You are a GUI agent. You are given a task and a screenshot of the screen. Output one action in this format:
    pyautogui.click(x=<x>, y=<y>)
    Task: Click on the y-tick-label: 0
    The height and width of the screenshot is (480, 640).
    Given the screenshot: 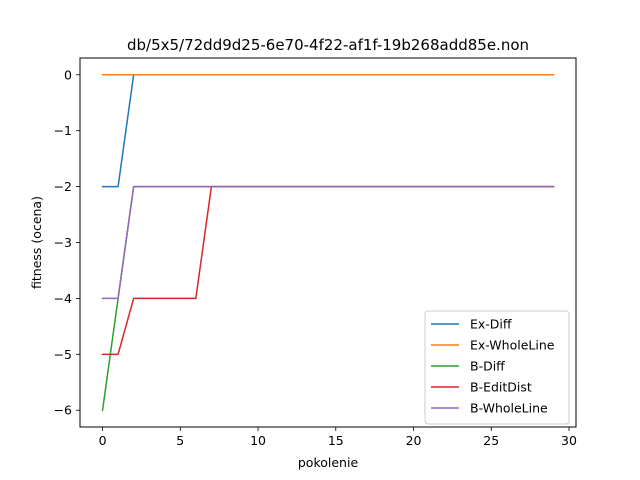 What is the action you would take?
    pyautogui.click(x=68, y=74)
    